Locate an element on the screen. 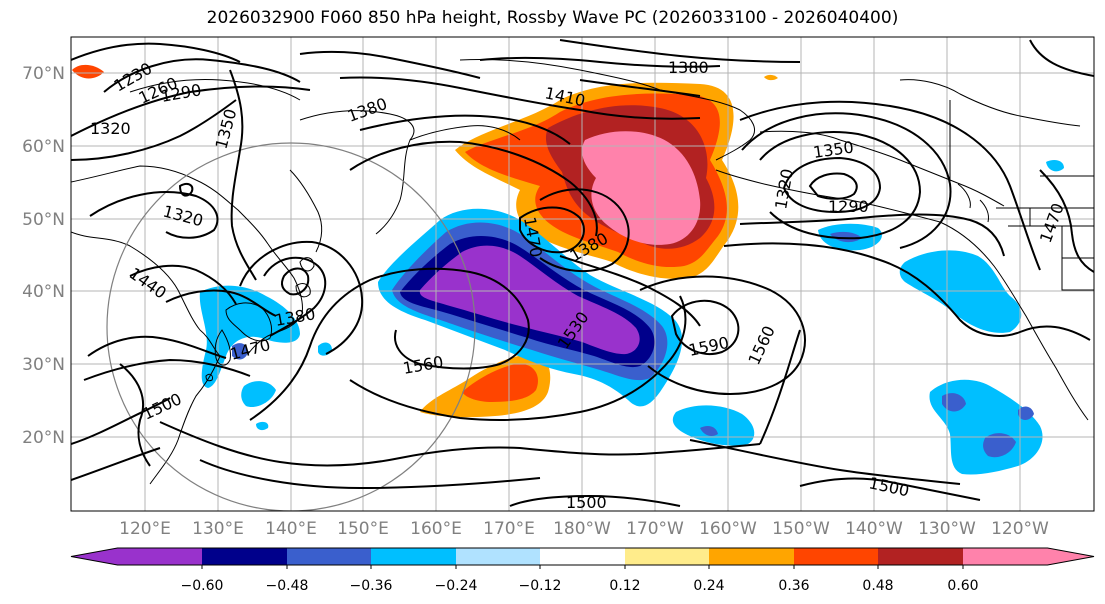 Image resolution: width=1105 pixels, height=604 pixels. lat-label-40n: 40°N is located at coordinates (43, 292).